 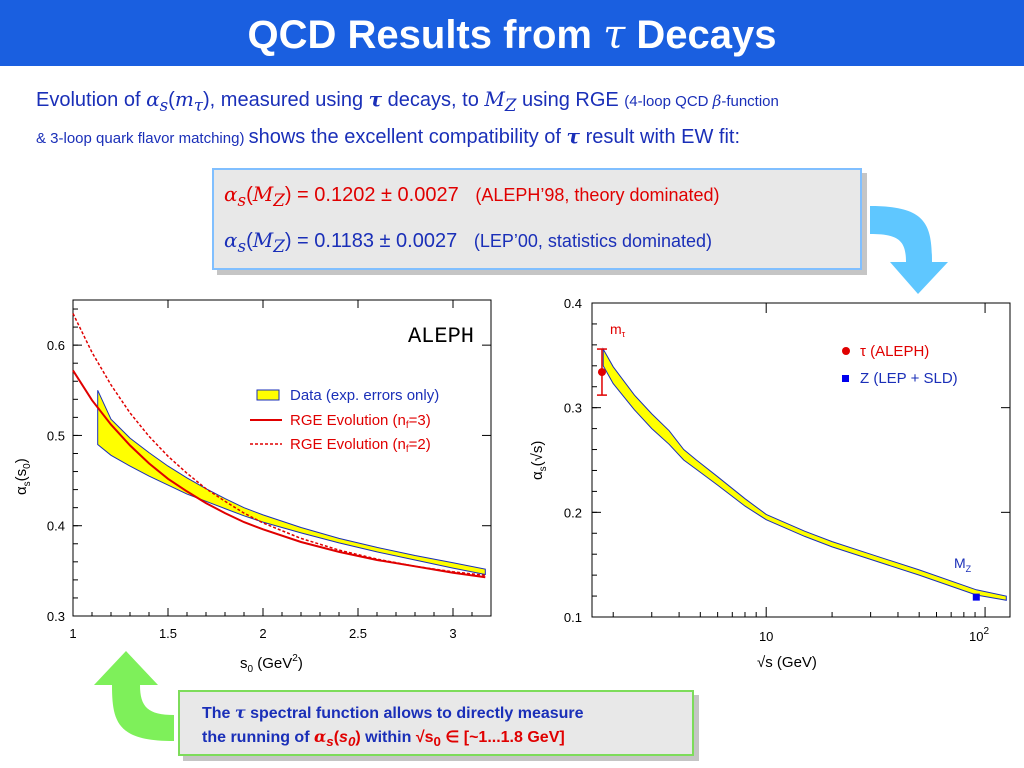 I want to click on x-tick-label: 3, so click(x=452, y=633).